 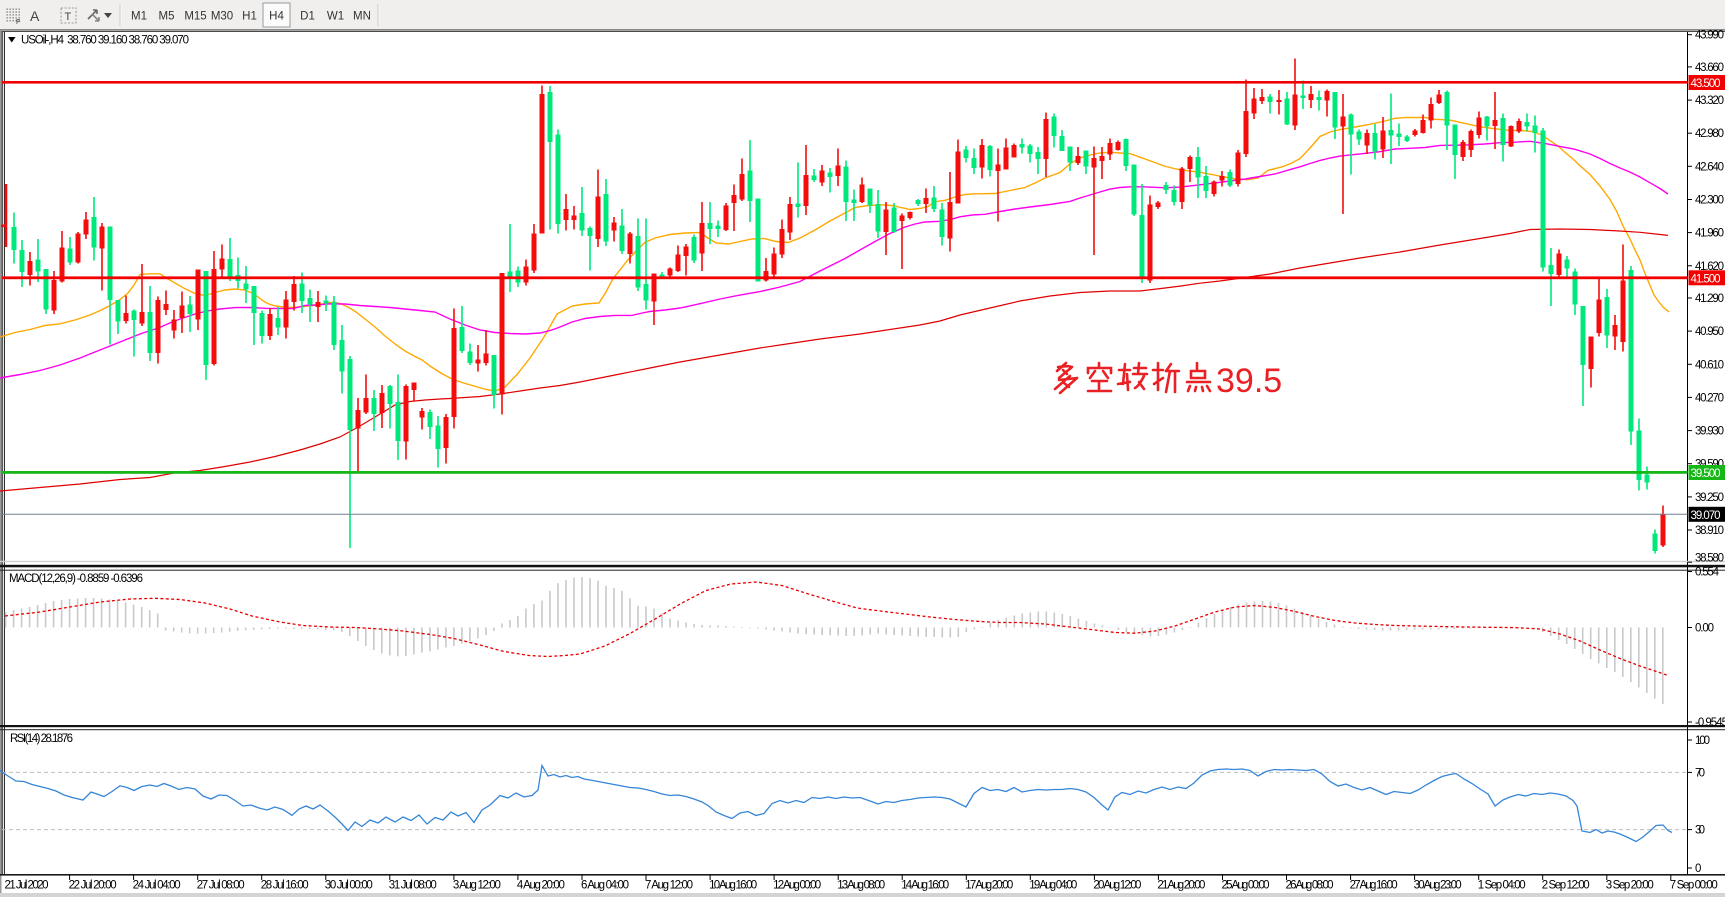 What do you see at coordinates (1698, 869) in the screenshot?
I see `svg-text: 0` at bounding box center [1698, 869].